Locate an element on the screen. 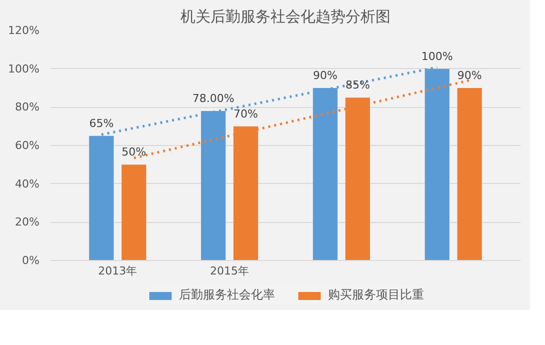 This screenshot has width=545, height=345. y-tick-label: 40% is located at coordinates (27, 183).